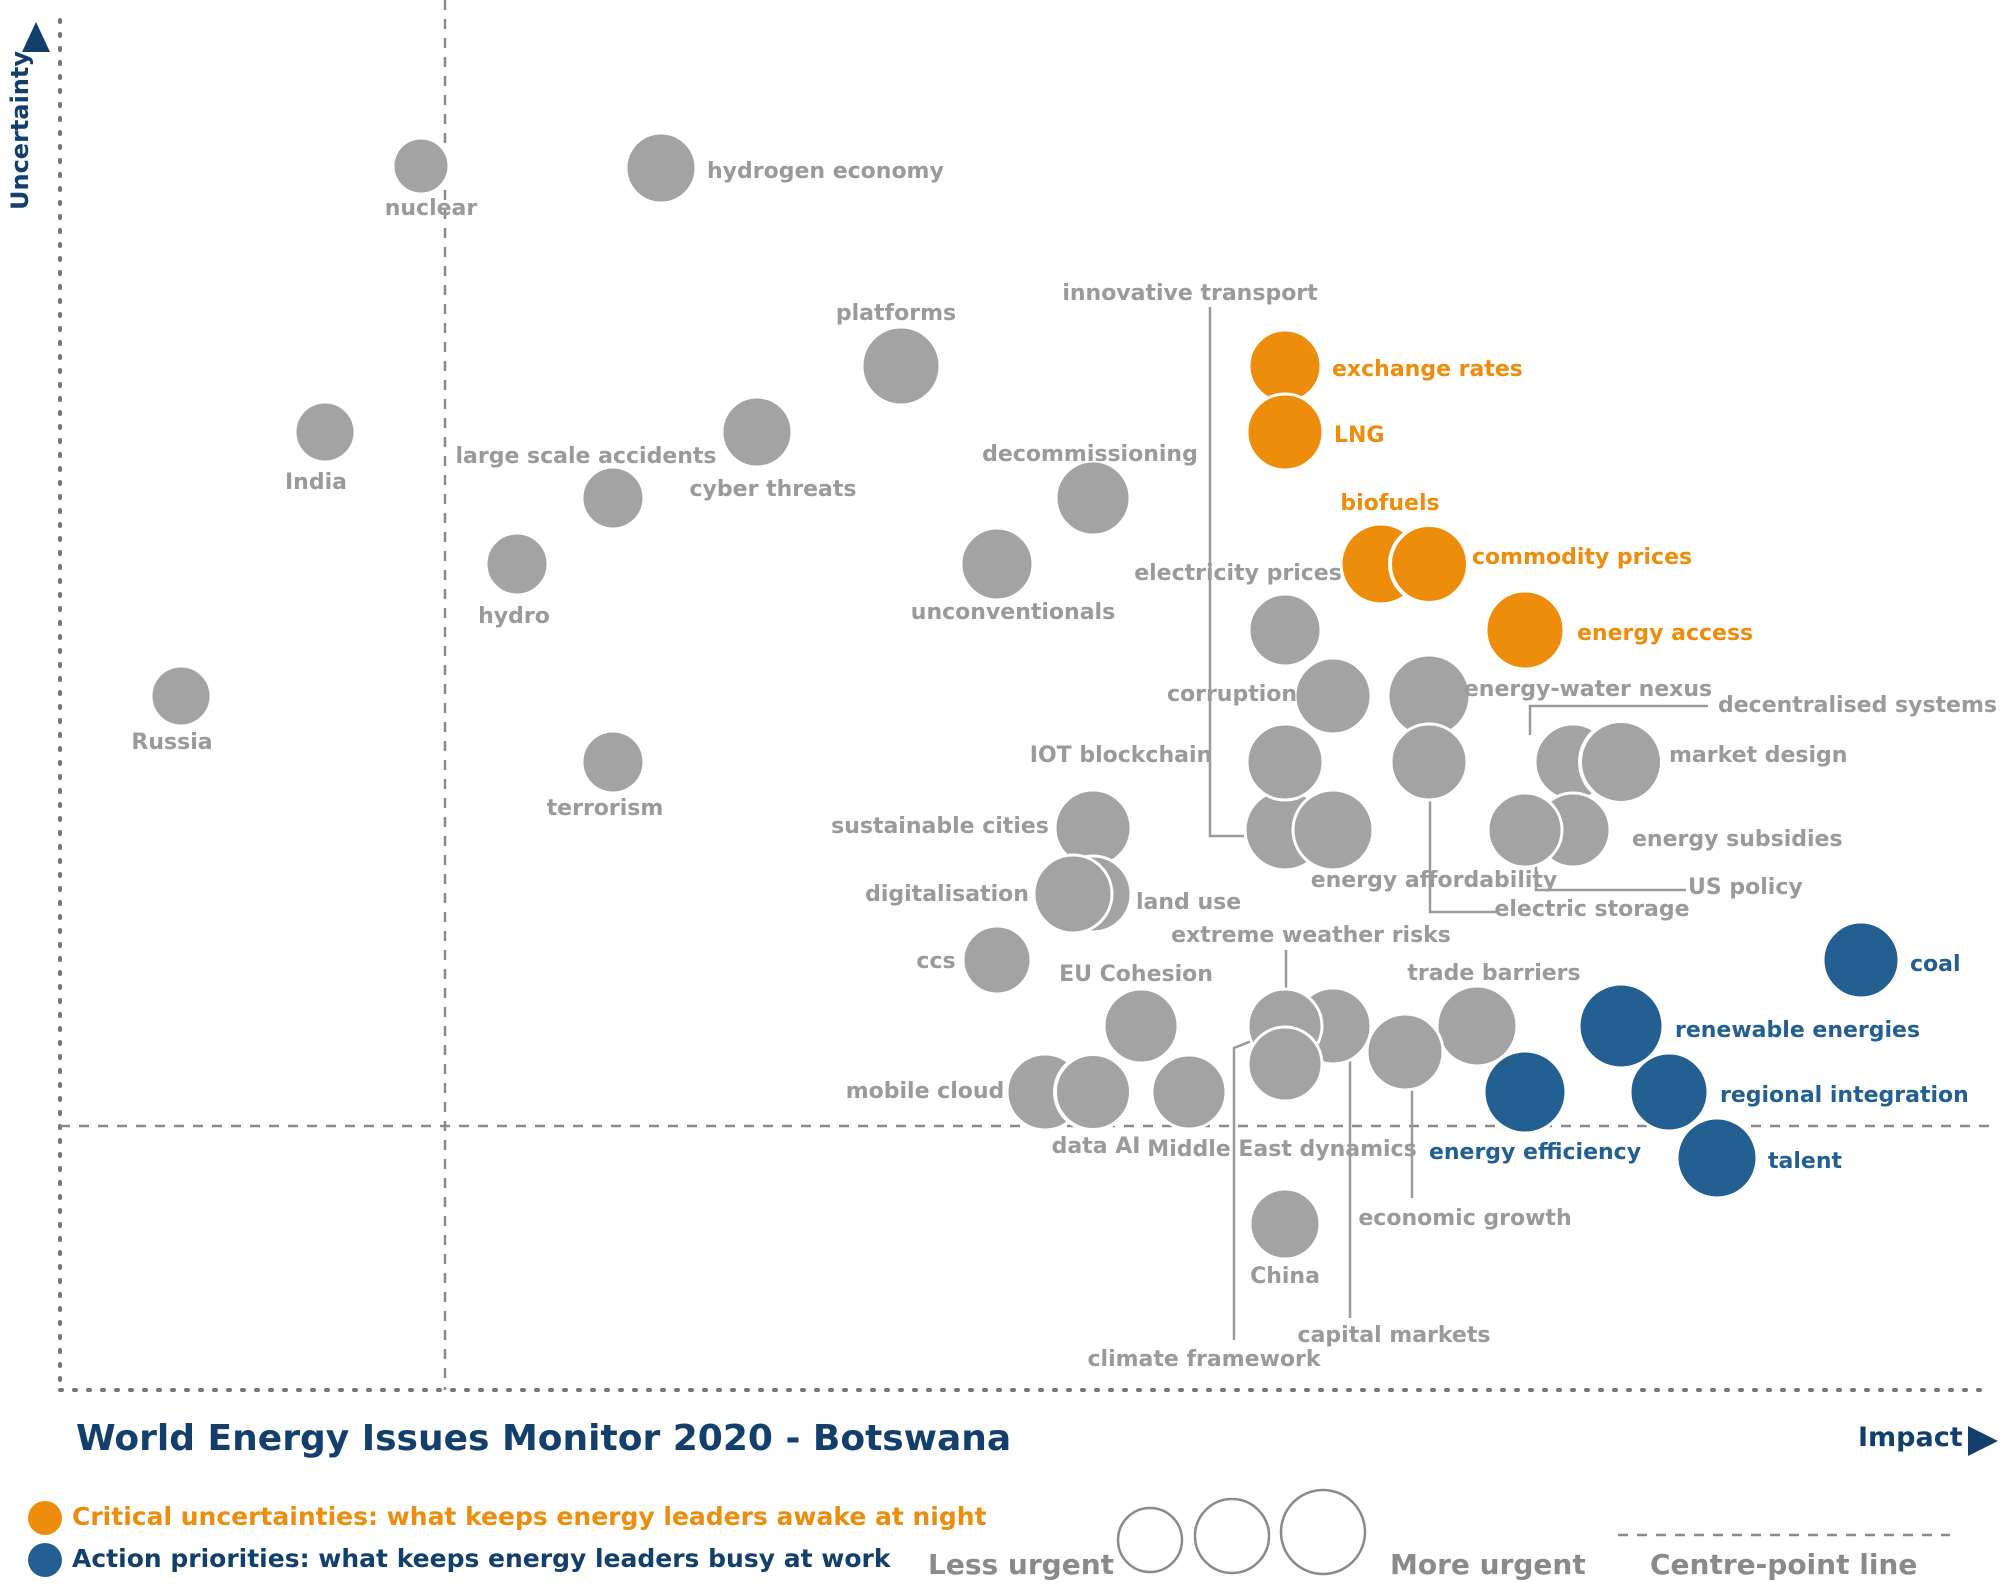 This screenshot has height=1586, width=2000. Describe the element at coordinates (1285, 1224) in the screenshot. I see `bubble-china` at that location.